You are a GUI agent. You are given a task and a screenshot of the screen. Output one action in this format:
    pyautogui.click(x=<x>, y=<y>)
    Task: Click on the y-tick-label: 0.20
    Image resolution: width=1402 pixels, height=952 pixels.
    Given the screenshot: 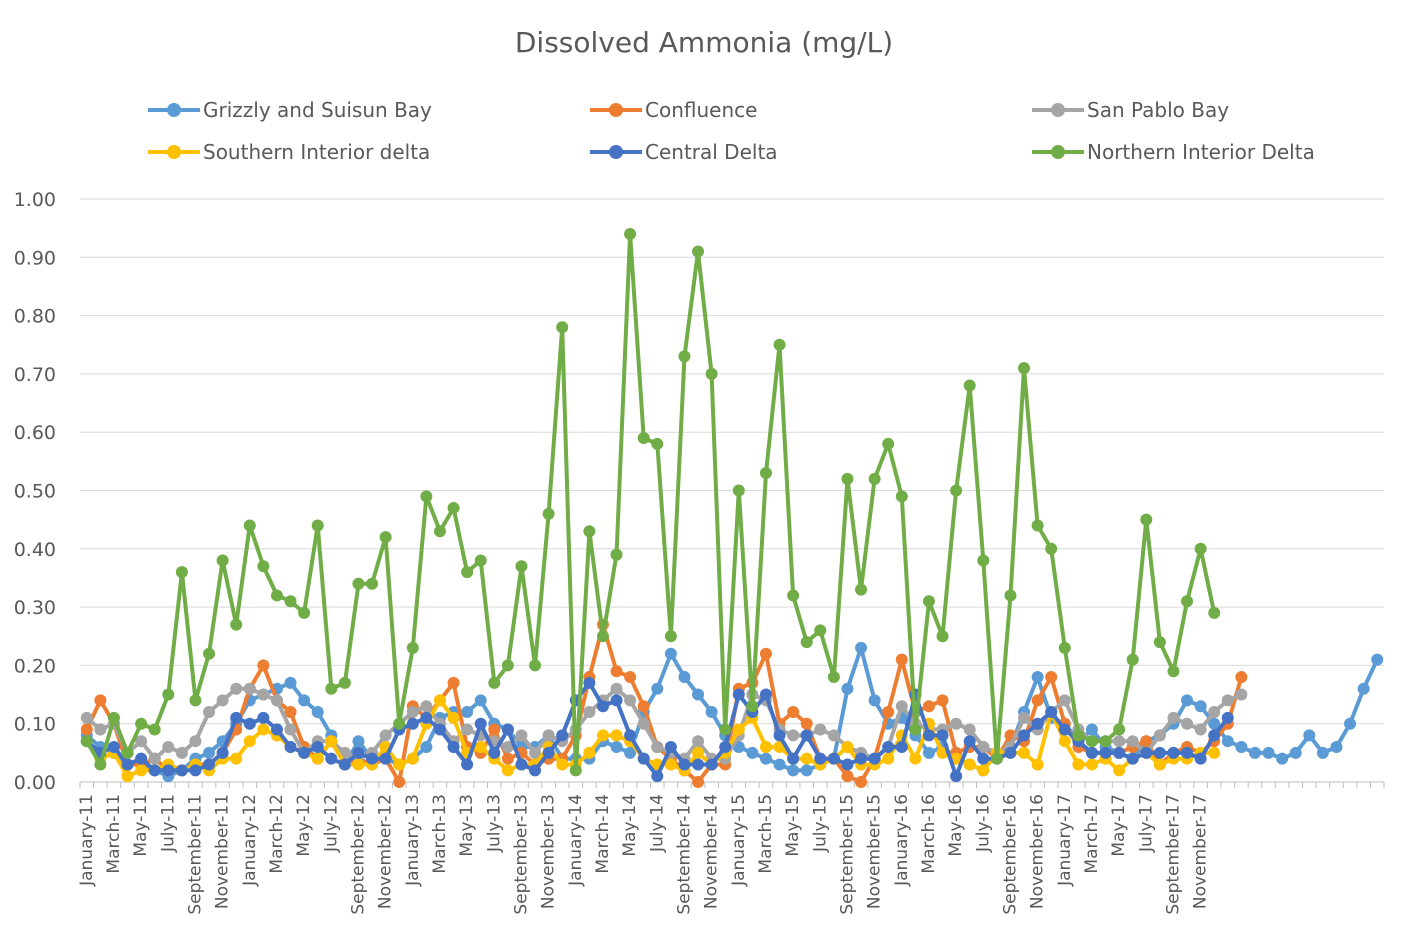 What is the action you would take?
    pyautogui.click(x=35, y=666)
    